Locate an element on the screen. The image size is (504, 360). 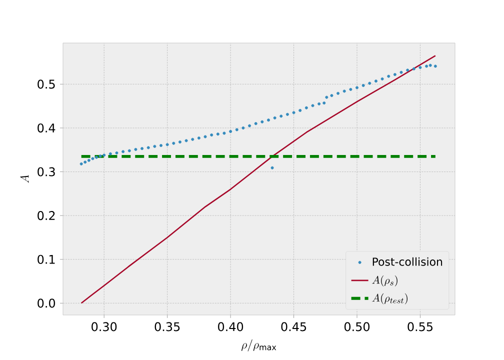
y-tick-label: 0.0 is located at coordinates (47, 303).